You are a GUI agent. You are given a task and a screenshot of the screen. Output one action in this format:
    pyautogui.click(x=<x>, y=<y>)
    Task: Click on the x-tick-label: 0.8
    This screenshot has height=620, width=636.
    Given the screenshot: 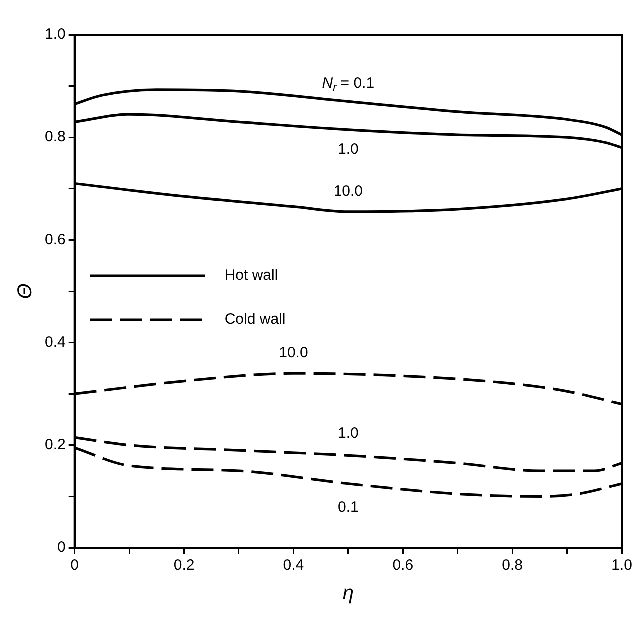 What is the action you would take?
    pyautogui.click(x=512, y=565)
    